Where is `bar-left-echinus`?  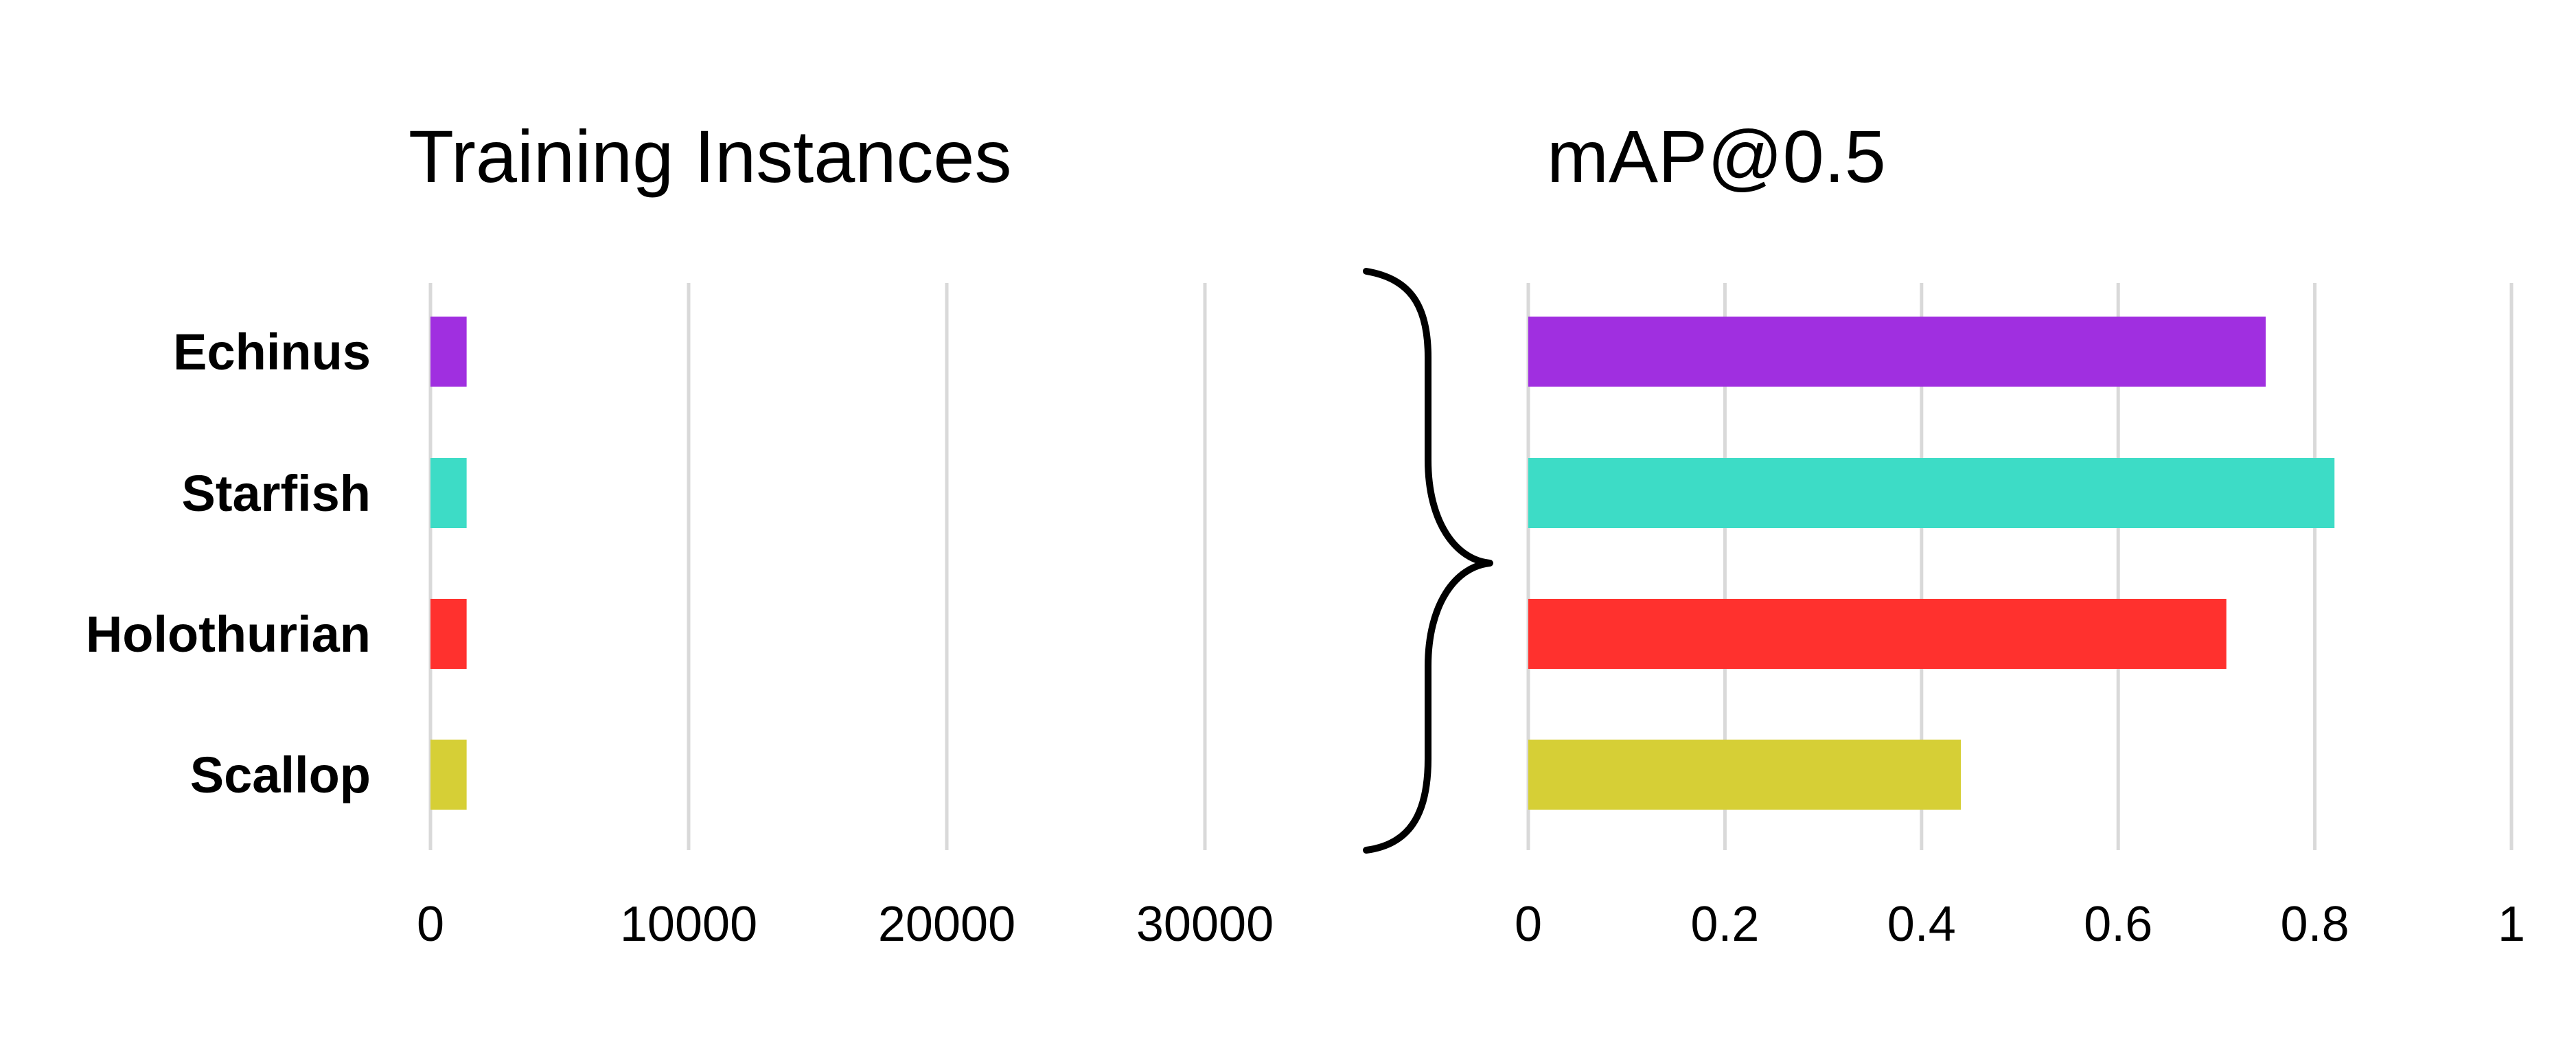 bar-left-echinus is located at coordinates (448, 352).